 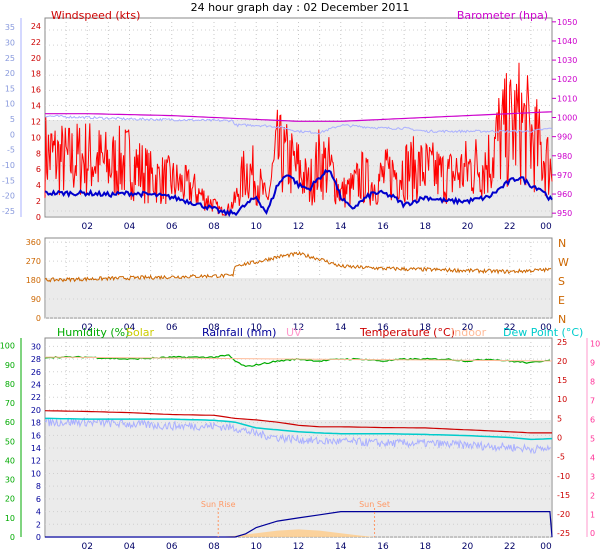 What do you see at coordinates (567, 79) in the screenshot?
I see `baro-tick-label: 1020` at bounding box center [567, 79].